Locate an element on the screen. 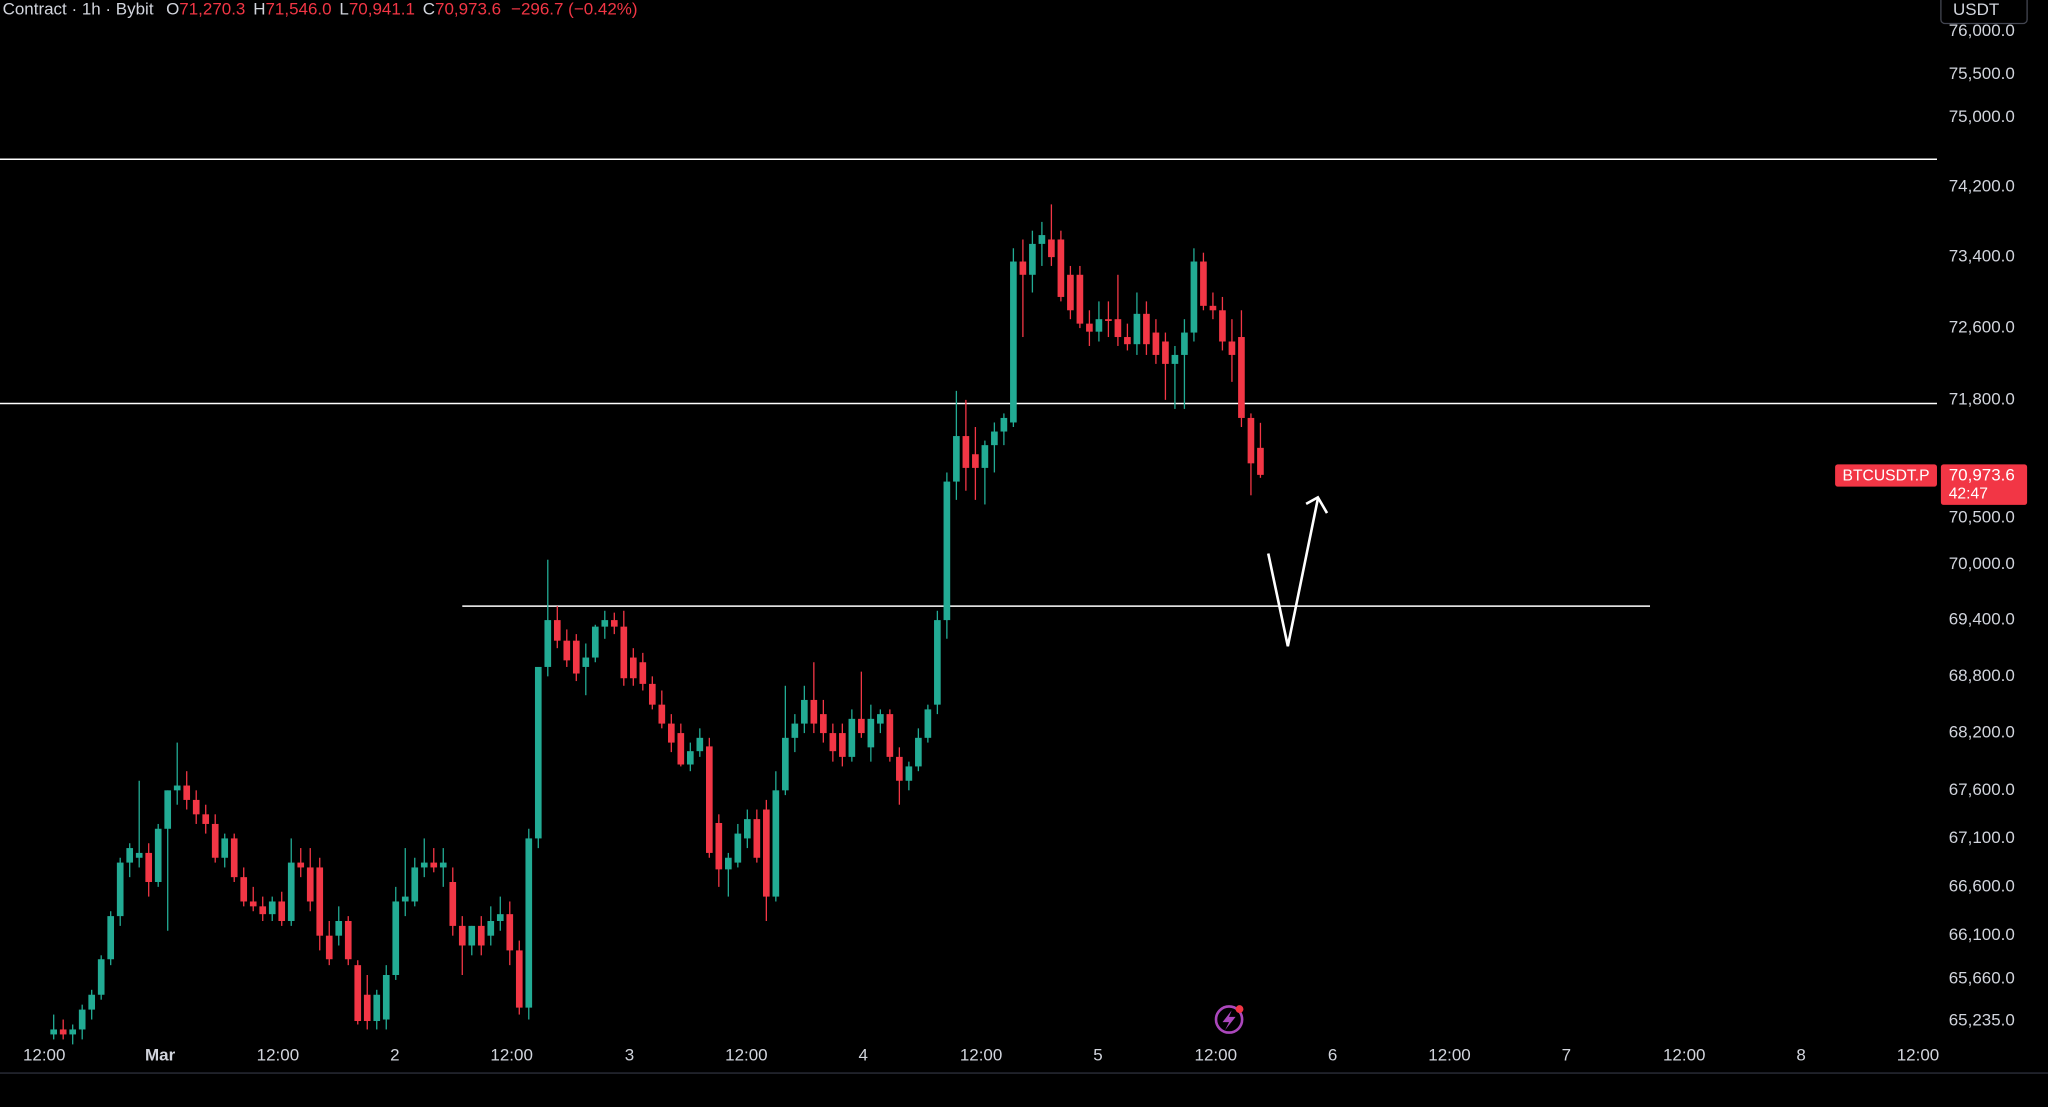 This screenshot has height=1107, width=2048. ohlc-value: 70,973.6 is located at coordinates (468, 9).